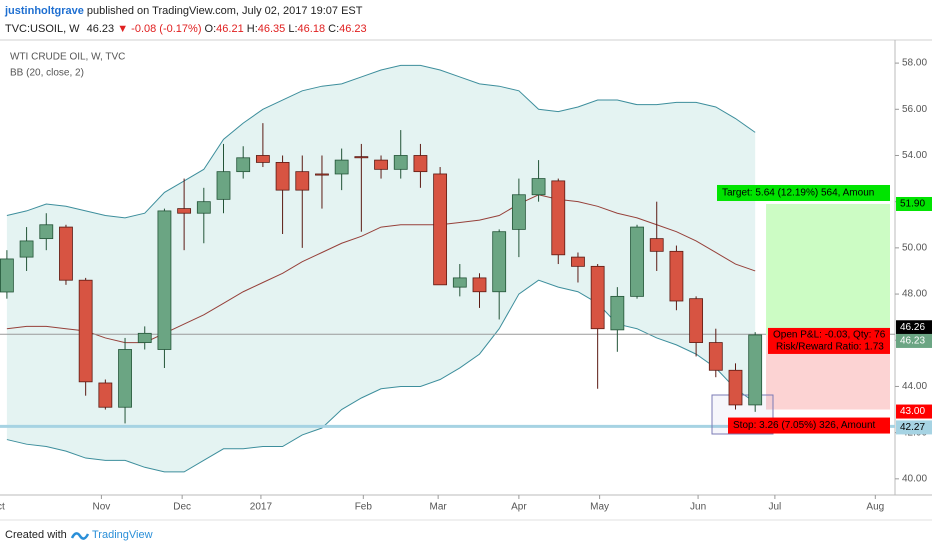 This screenshot has width=932, height=550. I want to click on logo-icon, so click(80, 536).